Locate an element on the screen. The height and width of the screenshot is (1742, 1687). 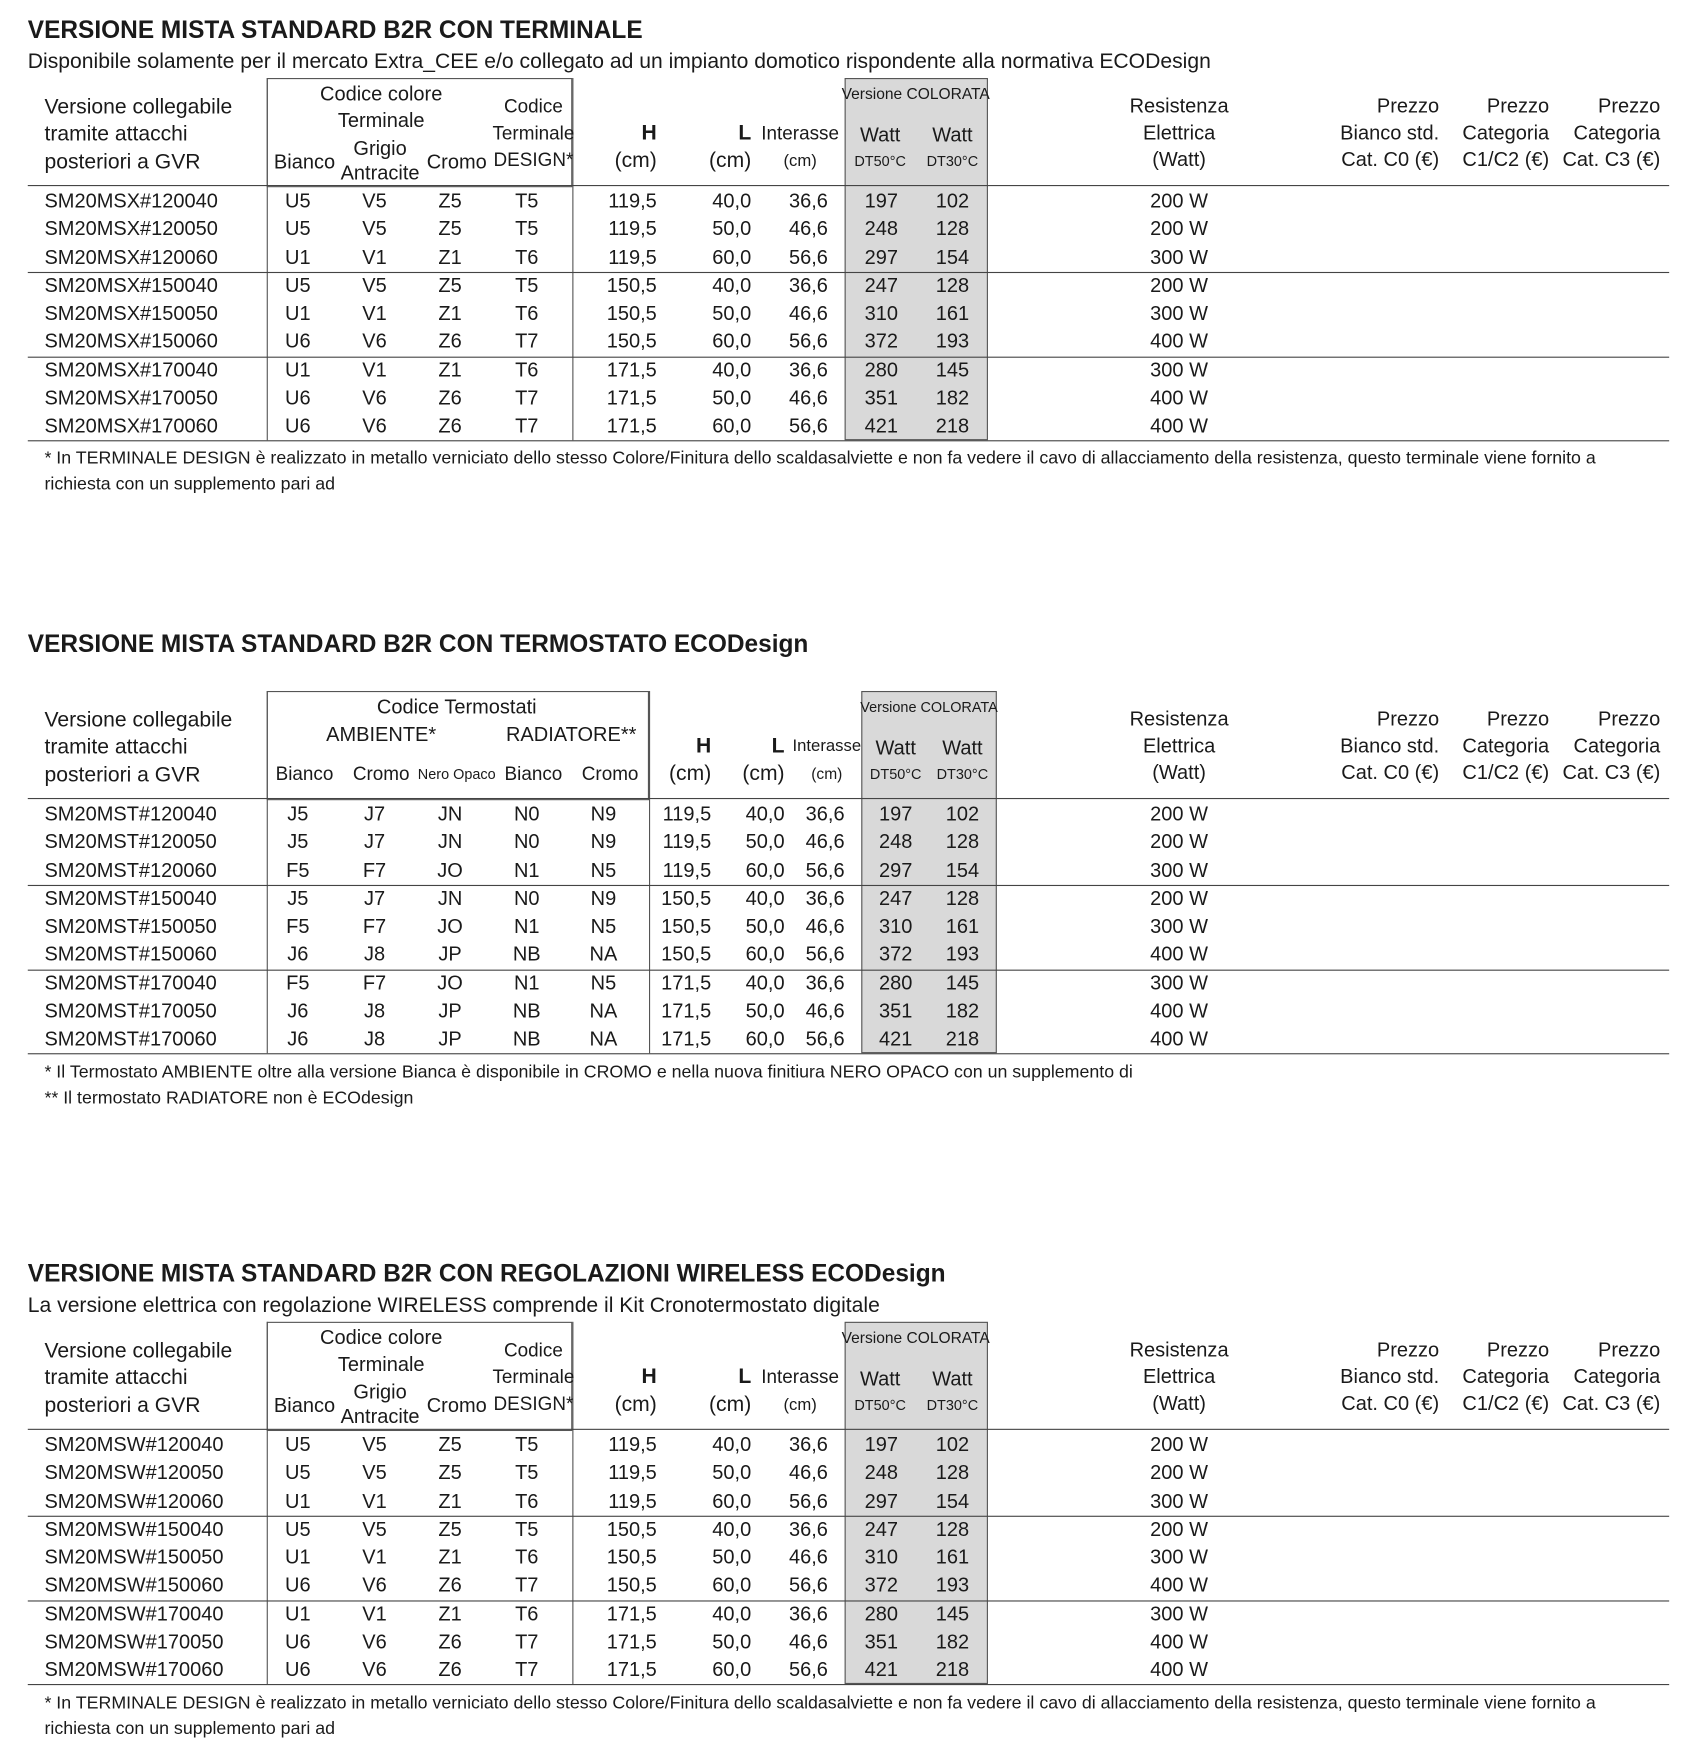
table-cell: 400 W is located at coordinates (1179, 397).